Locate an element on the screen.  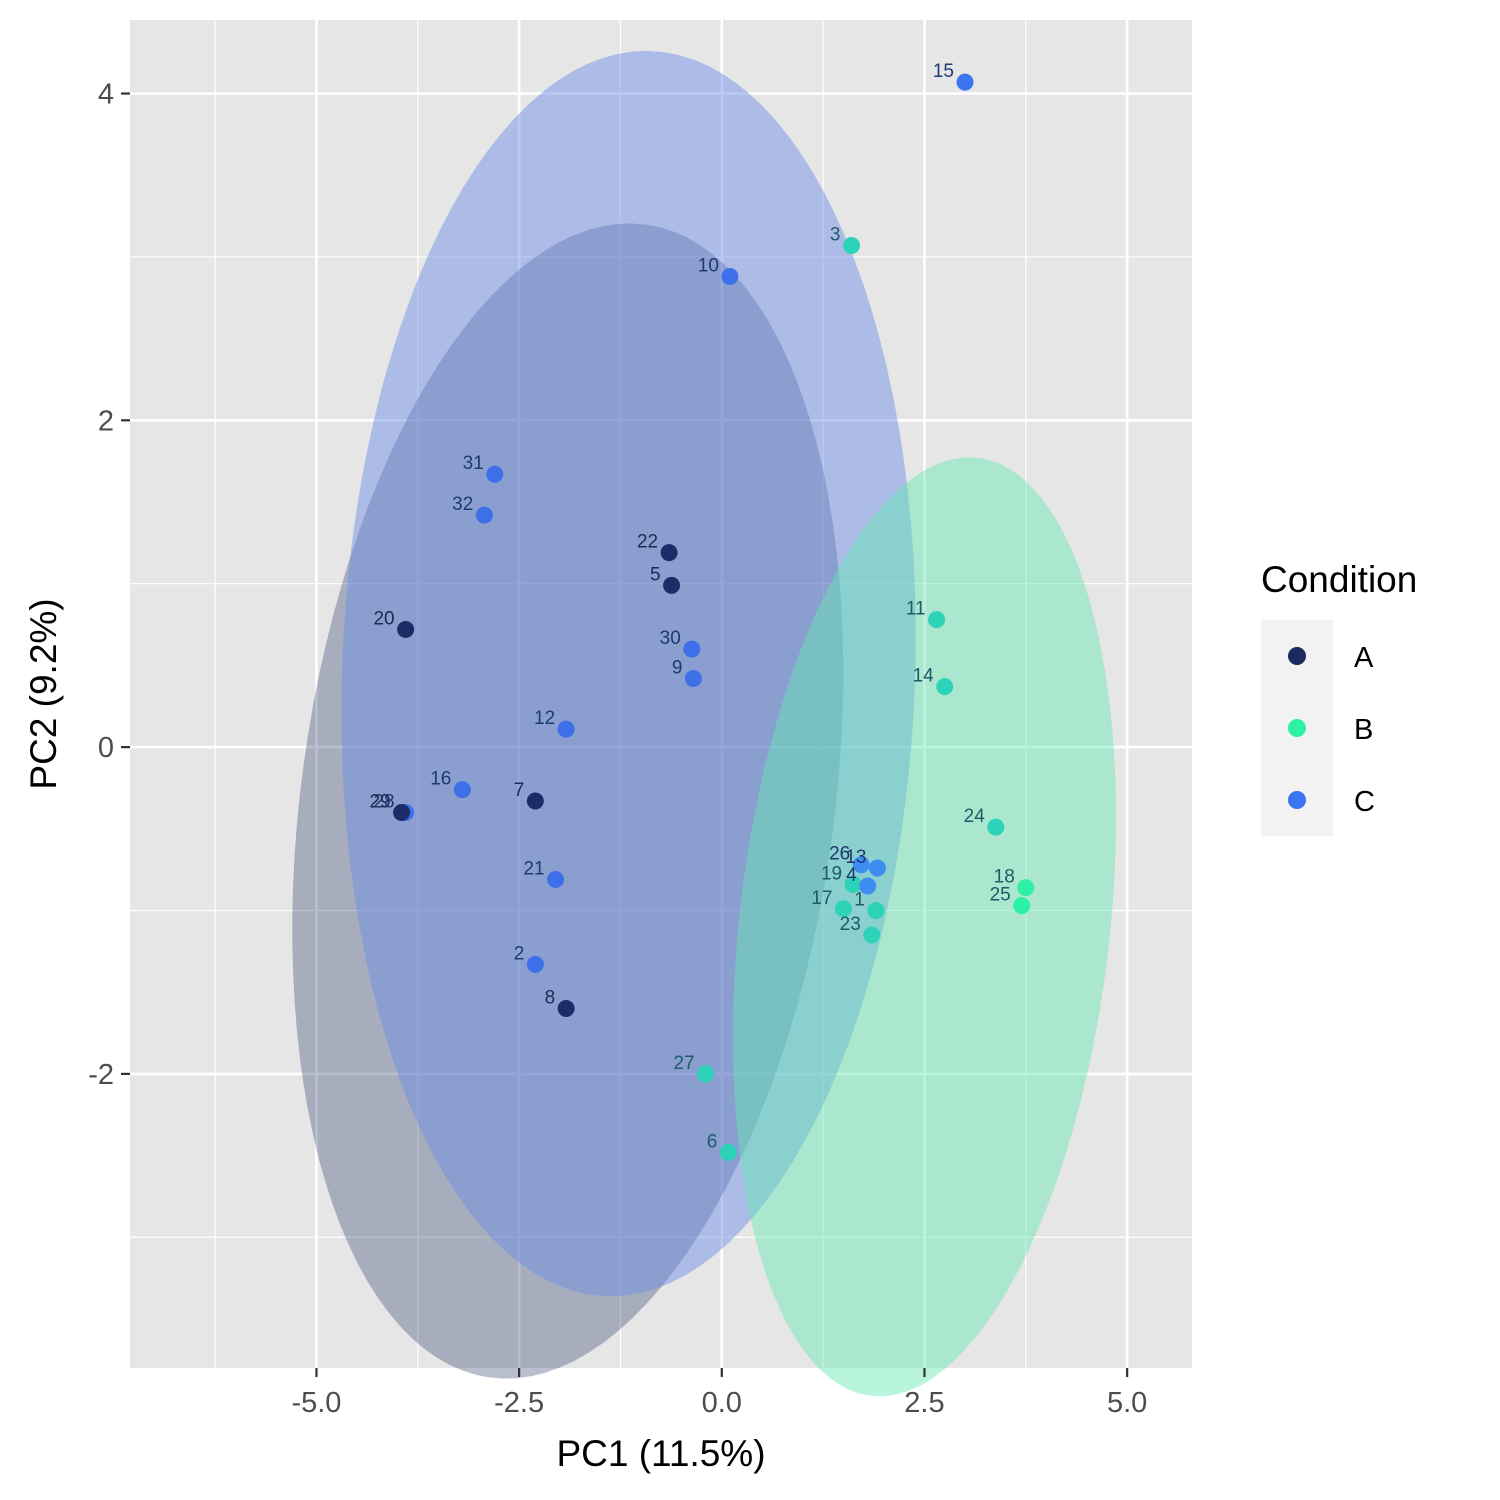
legend-label-A: A is located at coordinates (1364, 658).